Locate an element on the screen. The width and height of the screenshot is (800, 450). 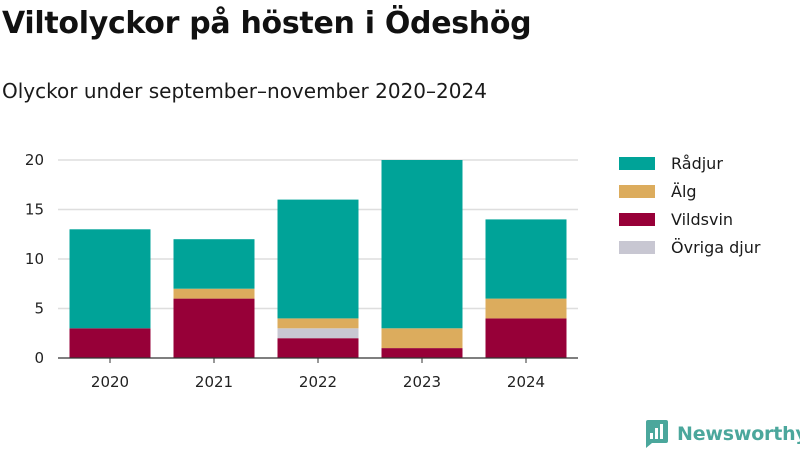
y-tick-label: 20 is located at coordinates (34, 160).